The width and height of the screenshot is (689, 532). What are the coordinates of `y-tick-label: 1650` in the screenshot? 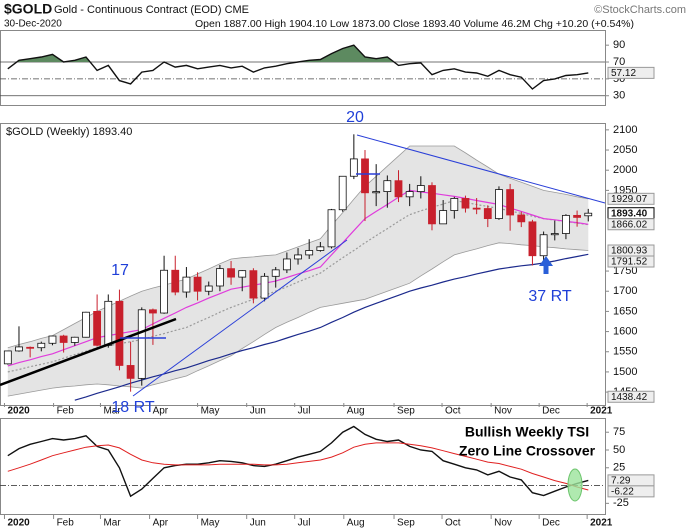 It's located at (625, 311).